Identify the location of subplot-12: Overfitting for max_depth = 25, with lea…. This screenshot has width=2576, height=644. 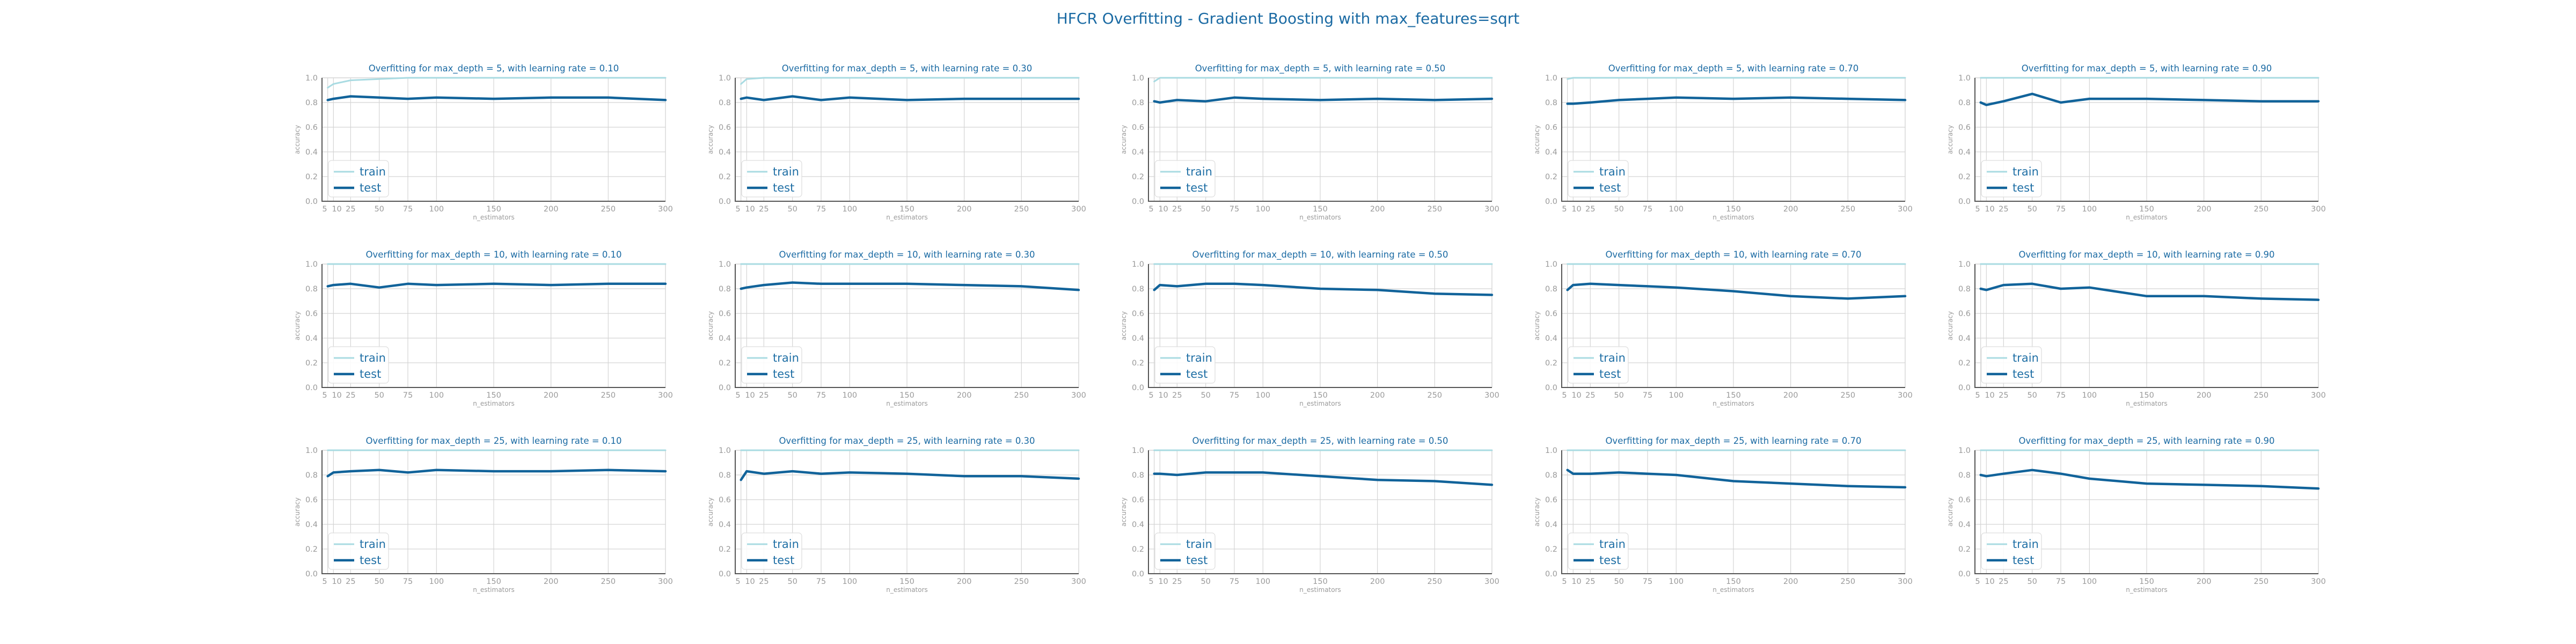
(896, 515).